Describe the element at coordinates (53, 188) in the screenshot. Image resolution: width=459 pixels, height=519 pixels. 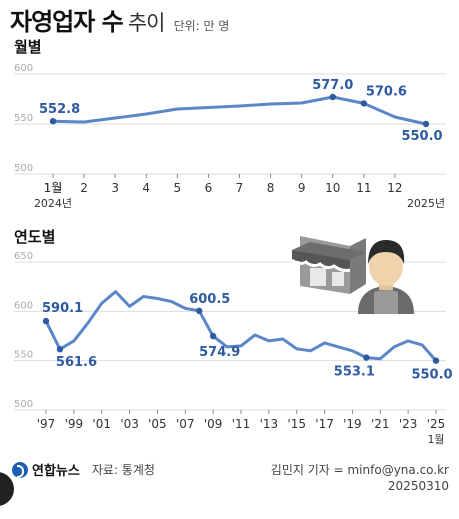
I see `x-tick-label: 1월` at that location.